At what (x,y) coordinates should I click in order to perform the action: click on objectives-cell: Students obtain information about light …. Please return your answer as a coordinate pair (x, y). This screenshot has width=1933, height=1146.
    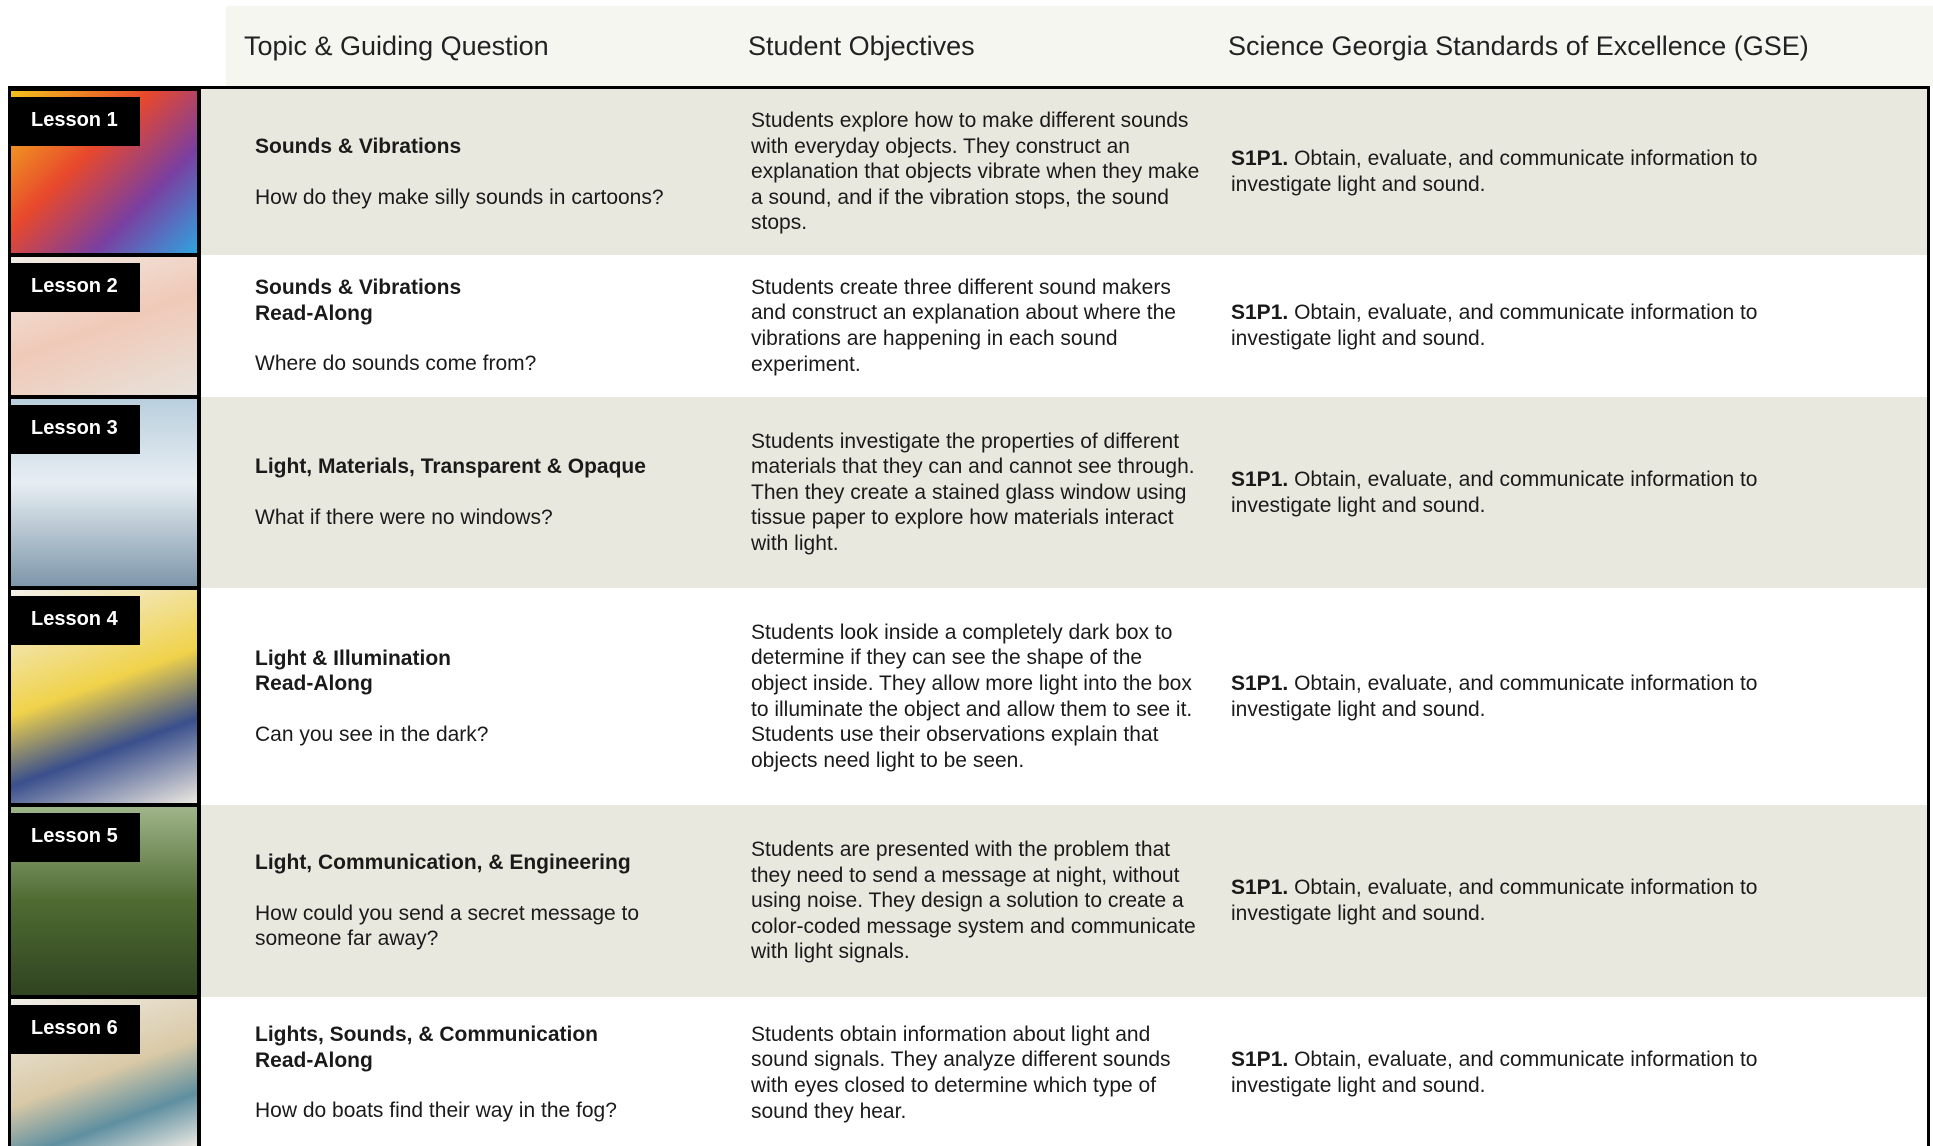
    Looking at the image, I should click on (961, 1072).